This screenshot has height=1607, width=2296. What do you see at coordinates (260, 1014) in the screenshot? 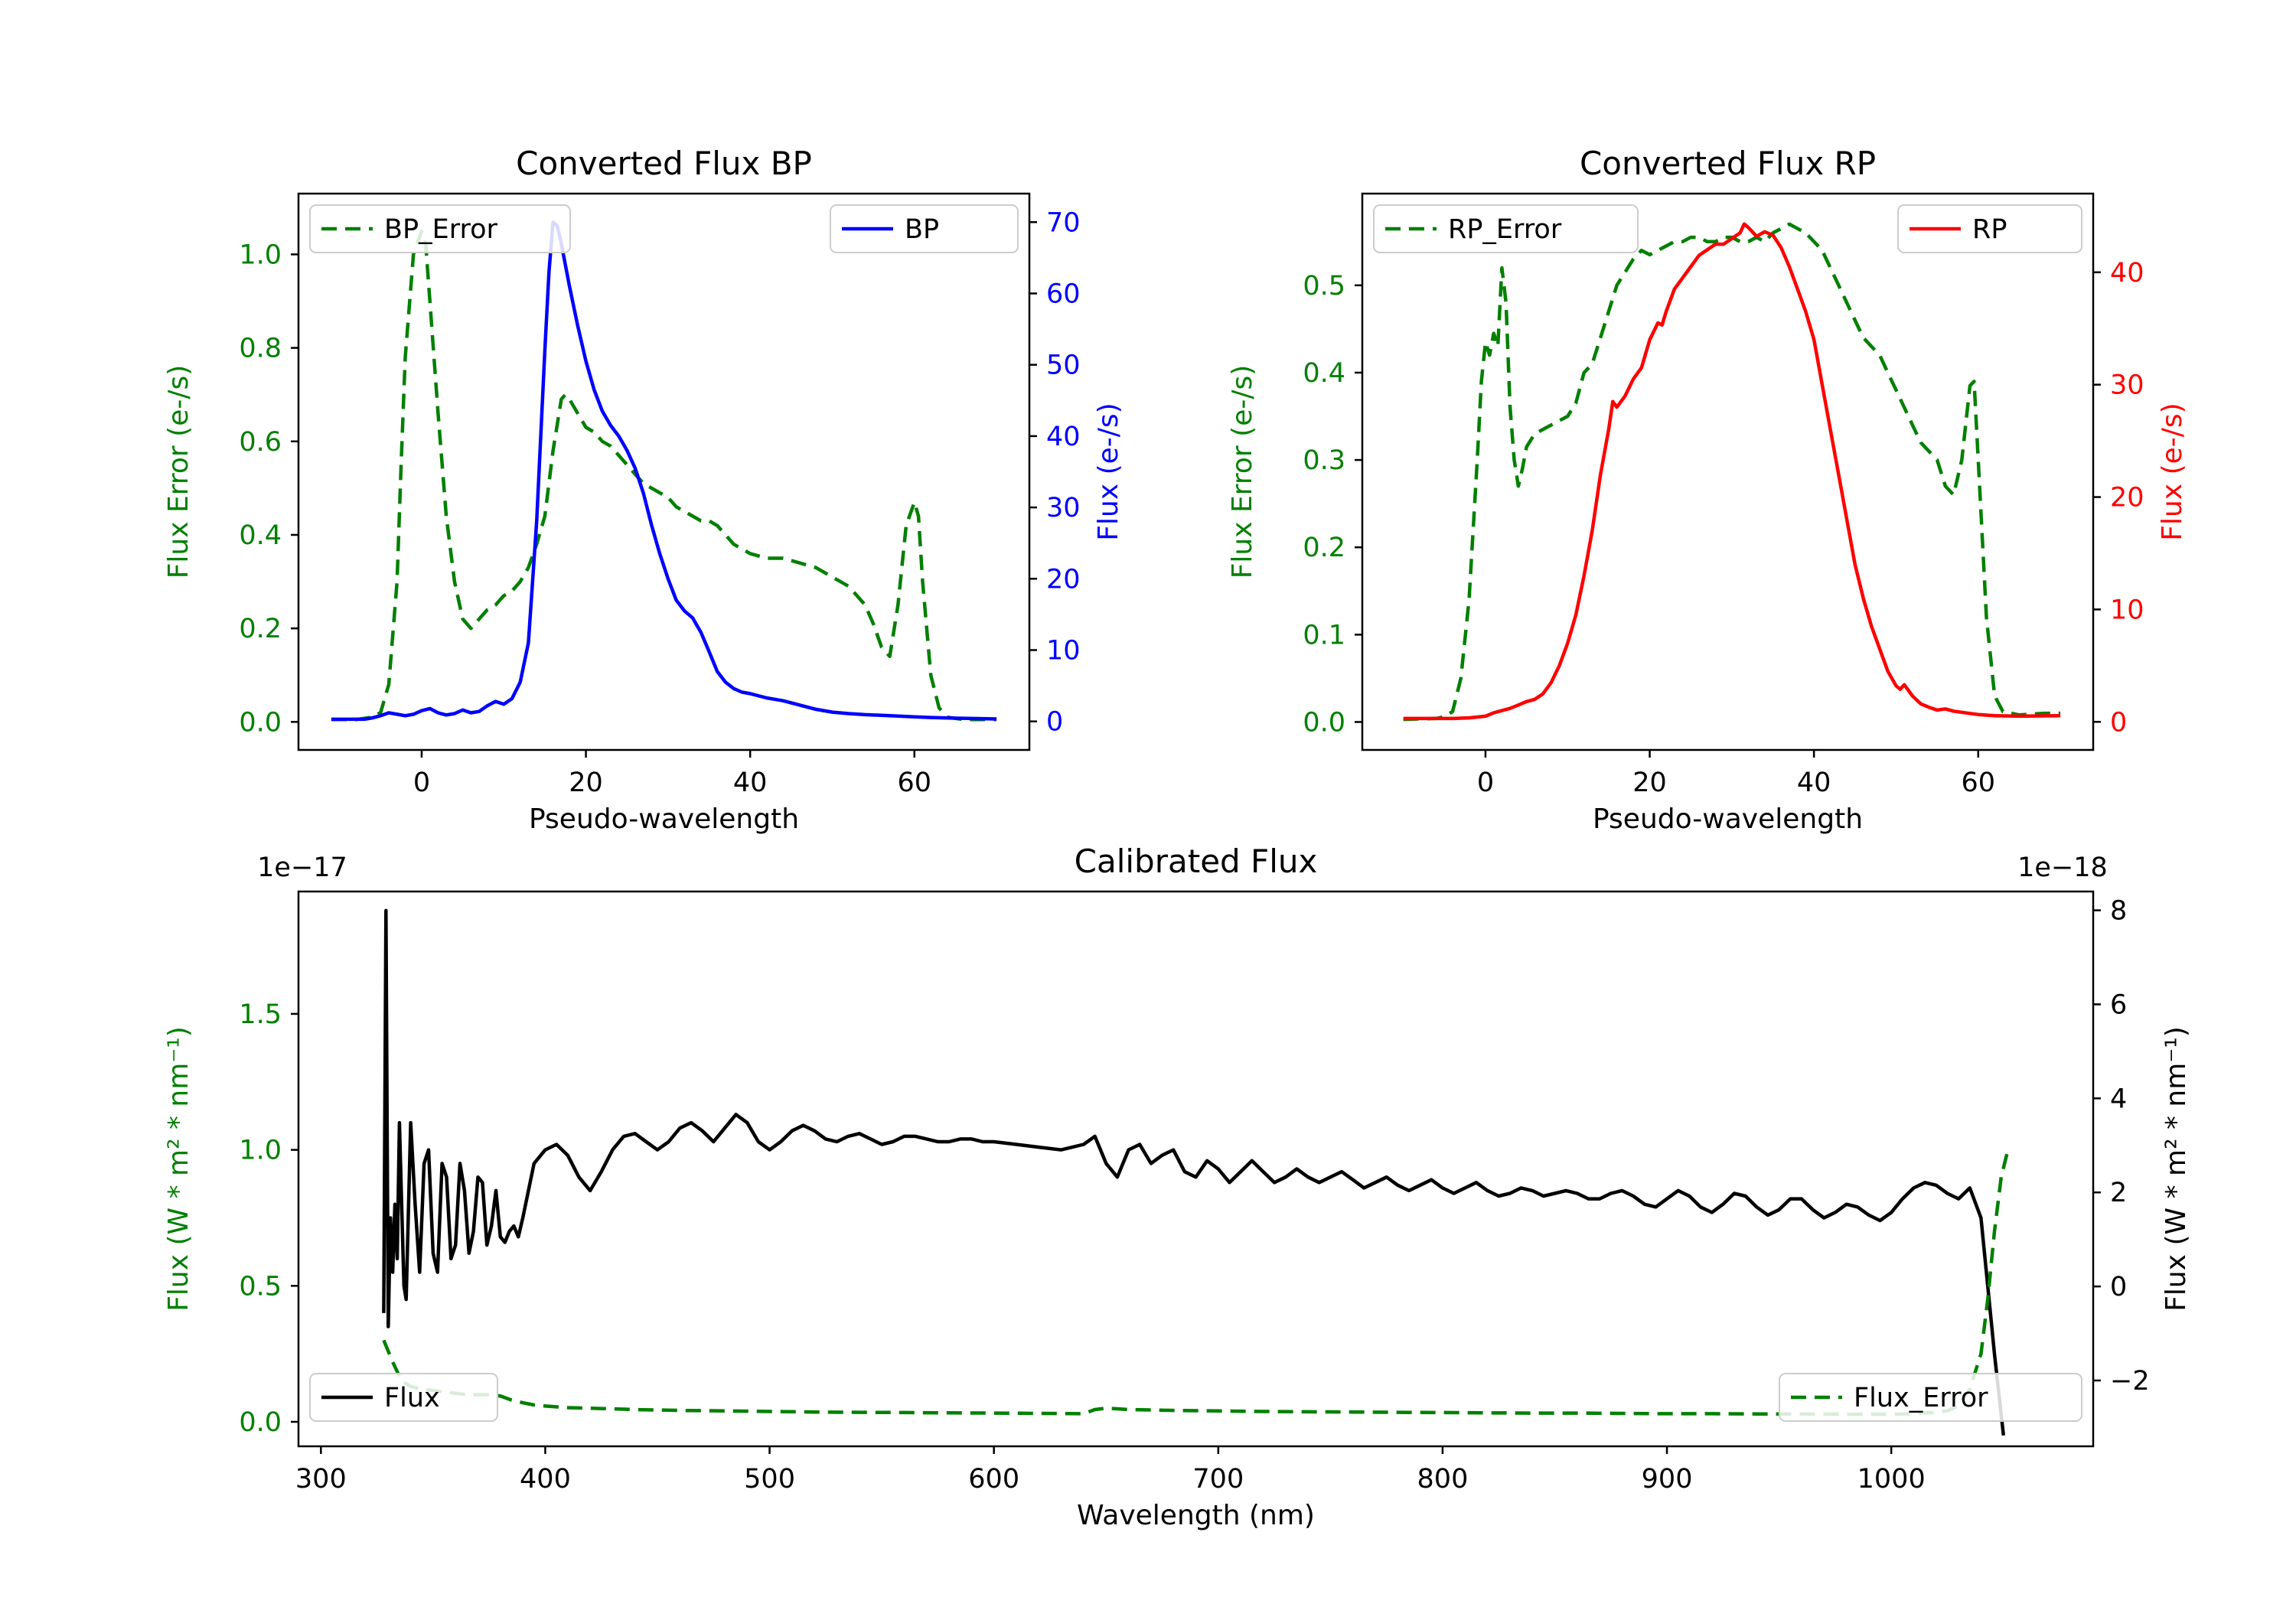
I see `left-tick-label: 1.5` at bounding box center [260, 1014].